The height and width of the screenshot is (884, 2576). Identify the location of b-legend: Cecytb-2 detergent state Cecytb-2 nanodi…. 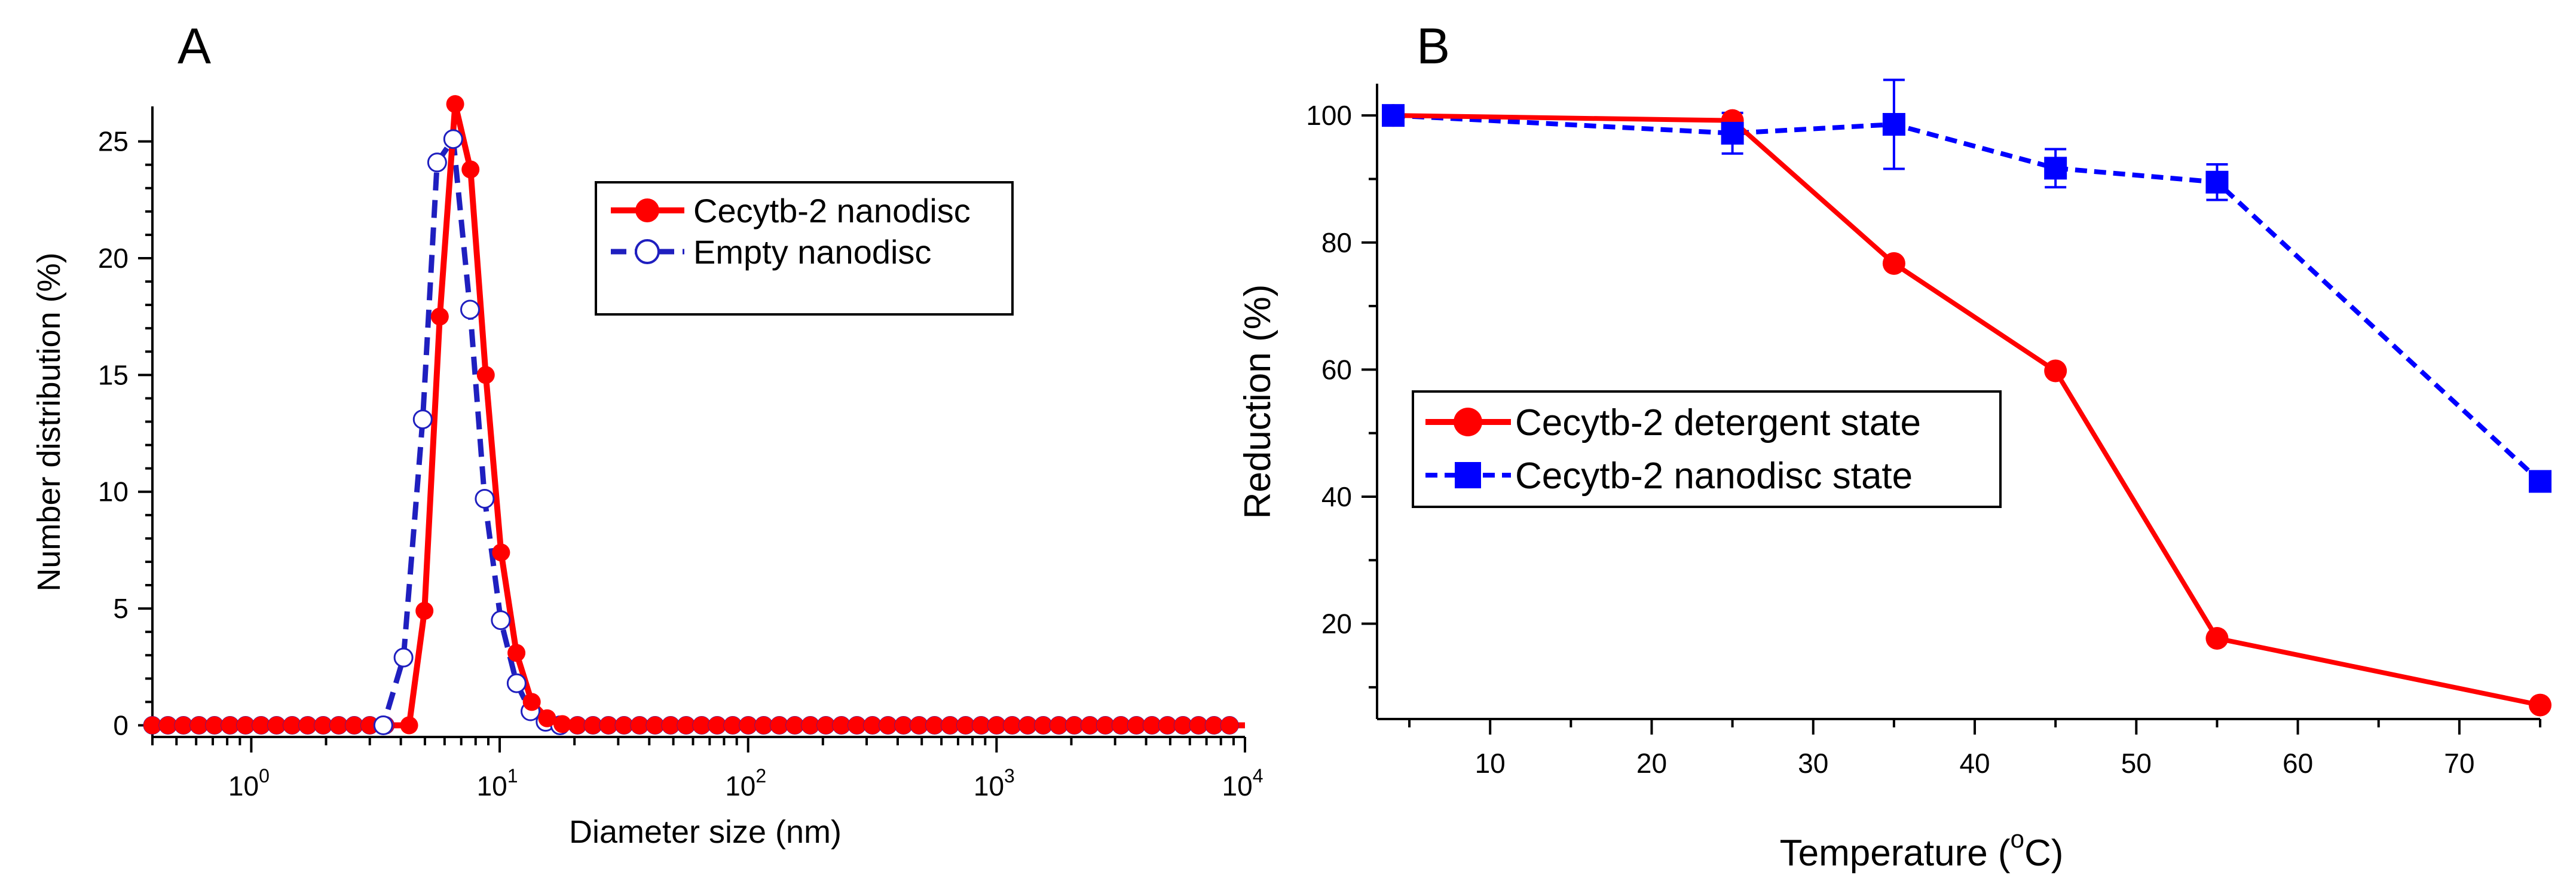
(1707, 449).